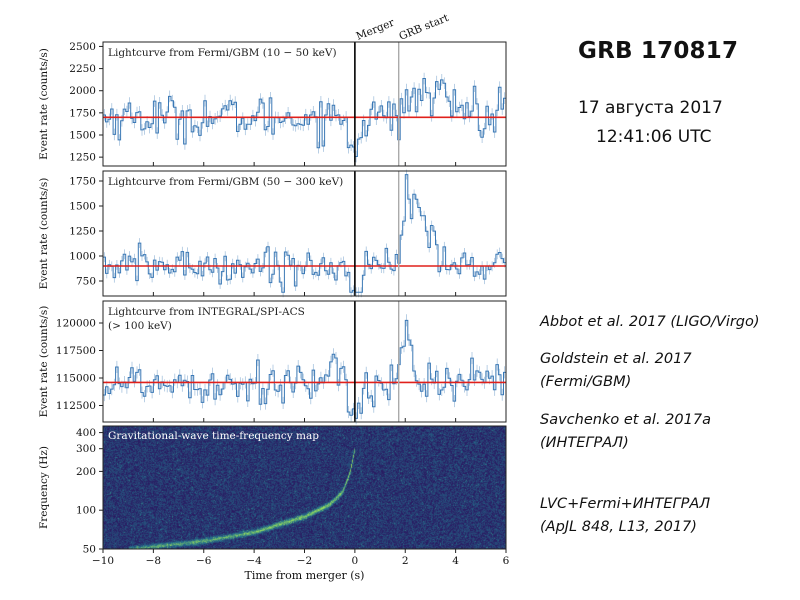 This screenshot has height=600, width=800. Describe the element at coordinates (153, 561) in the screenshot. I see `x-tick-label: −8` at that location.